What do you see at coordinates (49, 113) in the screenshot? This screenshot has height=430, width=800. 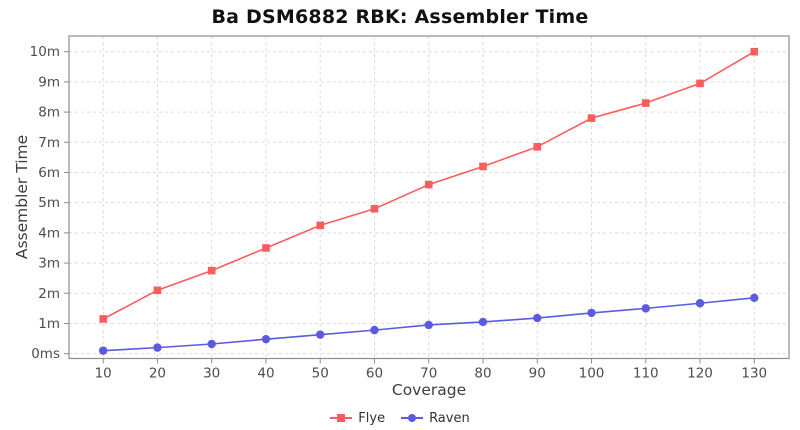 I see `y-tick-label: 8m` at bounding box center [49, 113].